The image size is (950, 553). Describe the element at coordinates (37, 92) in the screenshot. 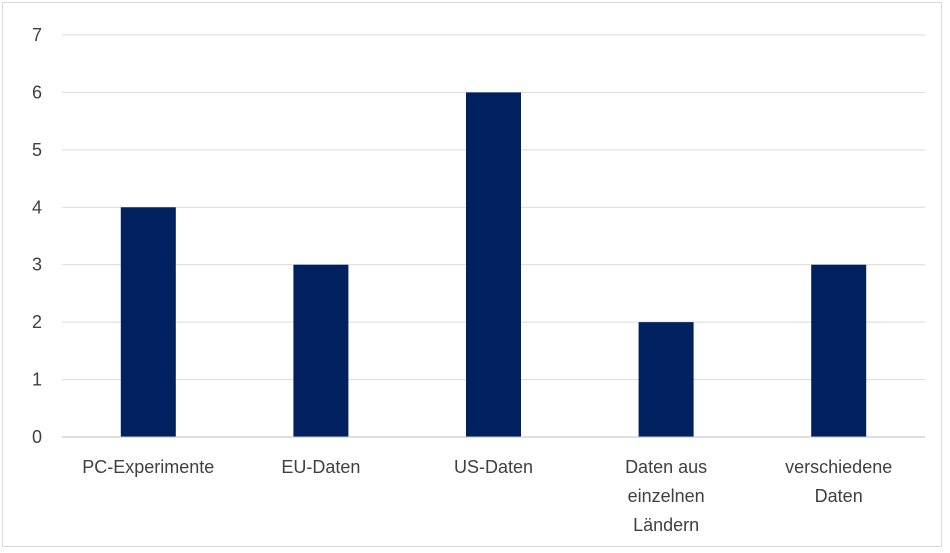

I see `y-tick-label: 6` at that location.